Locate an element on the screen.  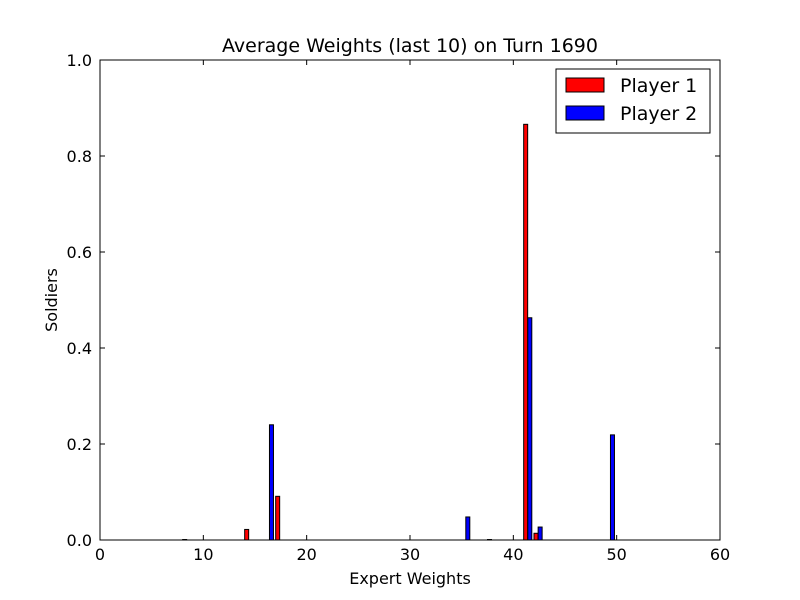
legend-label-series1: Player 1 is located at coordinates (658, 86).